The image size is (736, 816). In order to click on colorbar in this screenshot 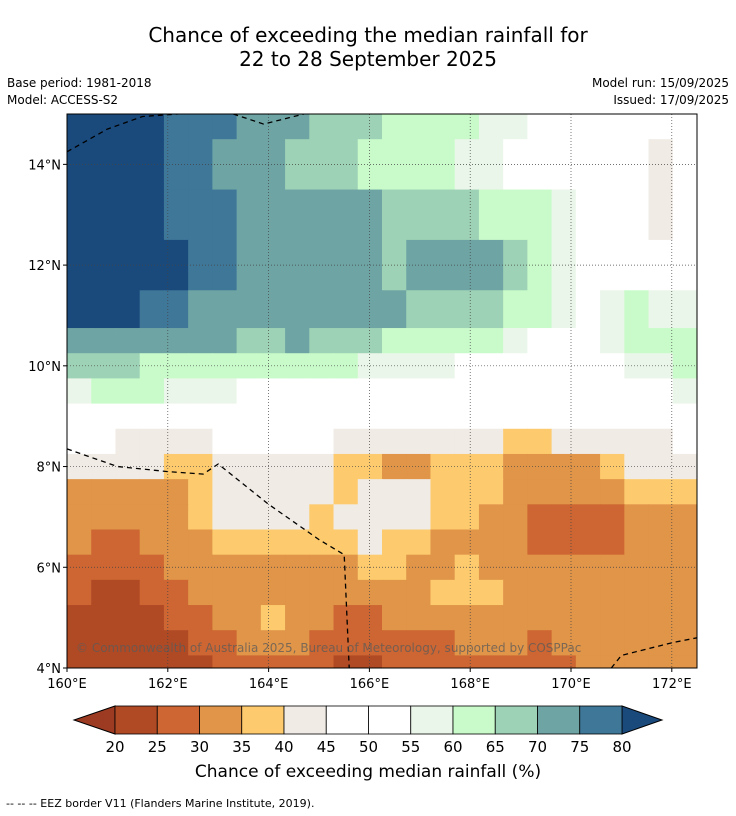, I will do `click(368, 720)`.